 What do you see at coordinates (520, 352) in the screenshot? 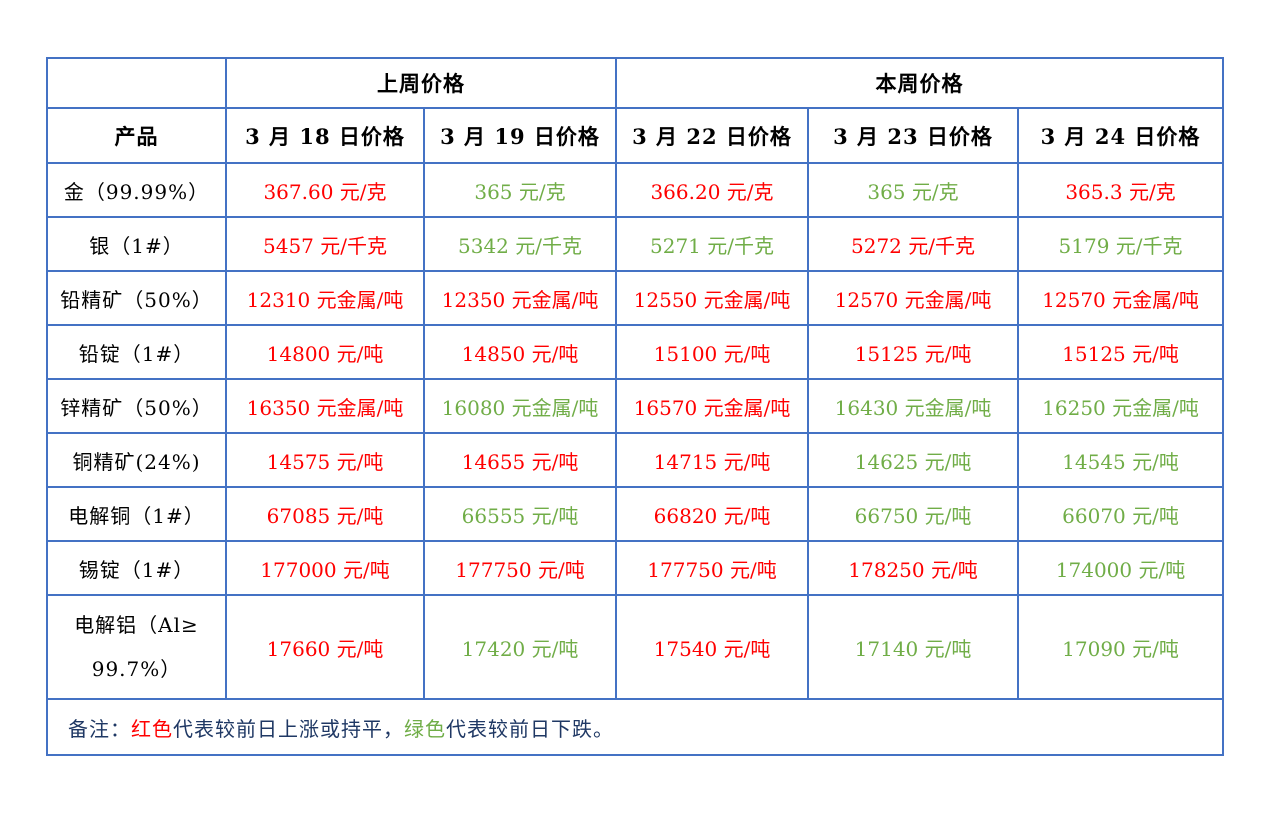
I see `price-cell: 14850 元/吨` at bounding box center [520, 352].